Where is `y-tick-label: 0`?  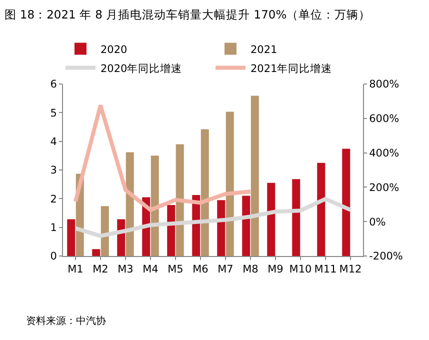
y-tick-label: 0 is located at coordinates (53, 256).